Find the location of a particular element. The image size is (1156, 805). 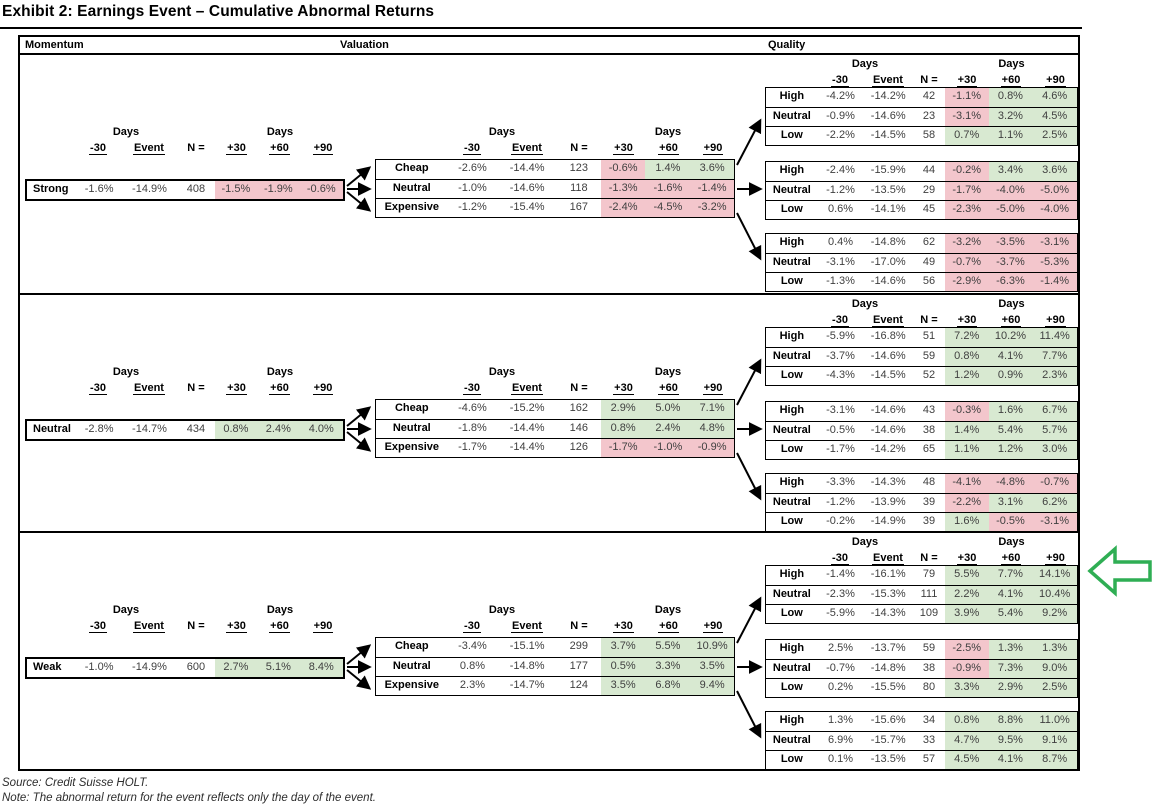

cell-plus60: 3.3% is located at coordinates (668, 667).